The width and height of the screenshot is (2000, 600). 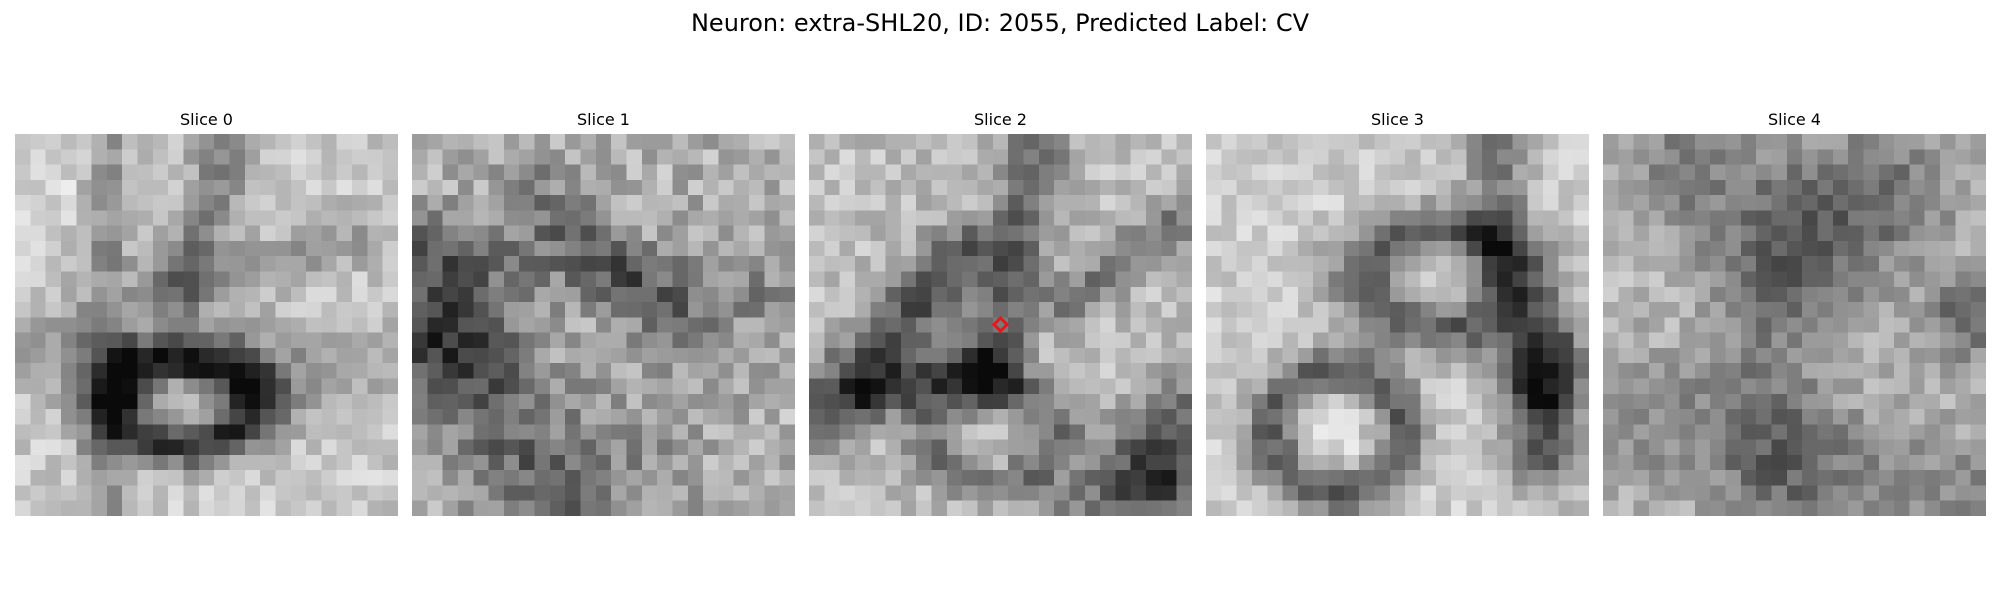 What do you see at coordinates (1397, 119) in the screenshot?
I see `slice-title-3: Slice 3` at bounding box center [1397, 119].